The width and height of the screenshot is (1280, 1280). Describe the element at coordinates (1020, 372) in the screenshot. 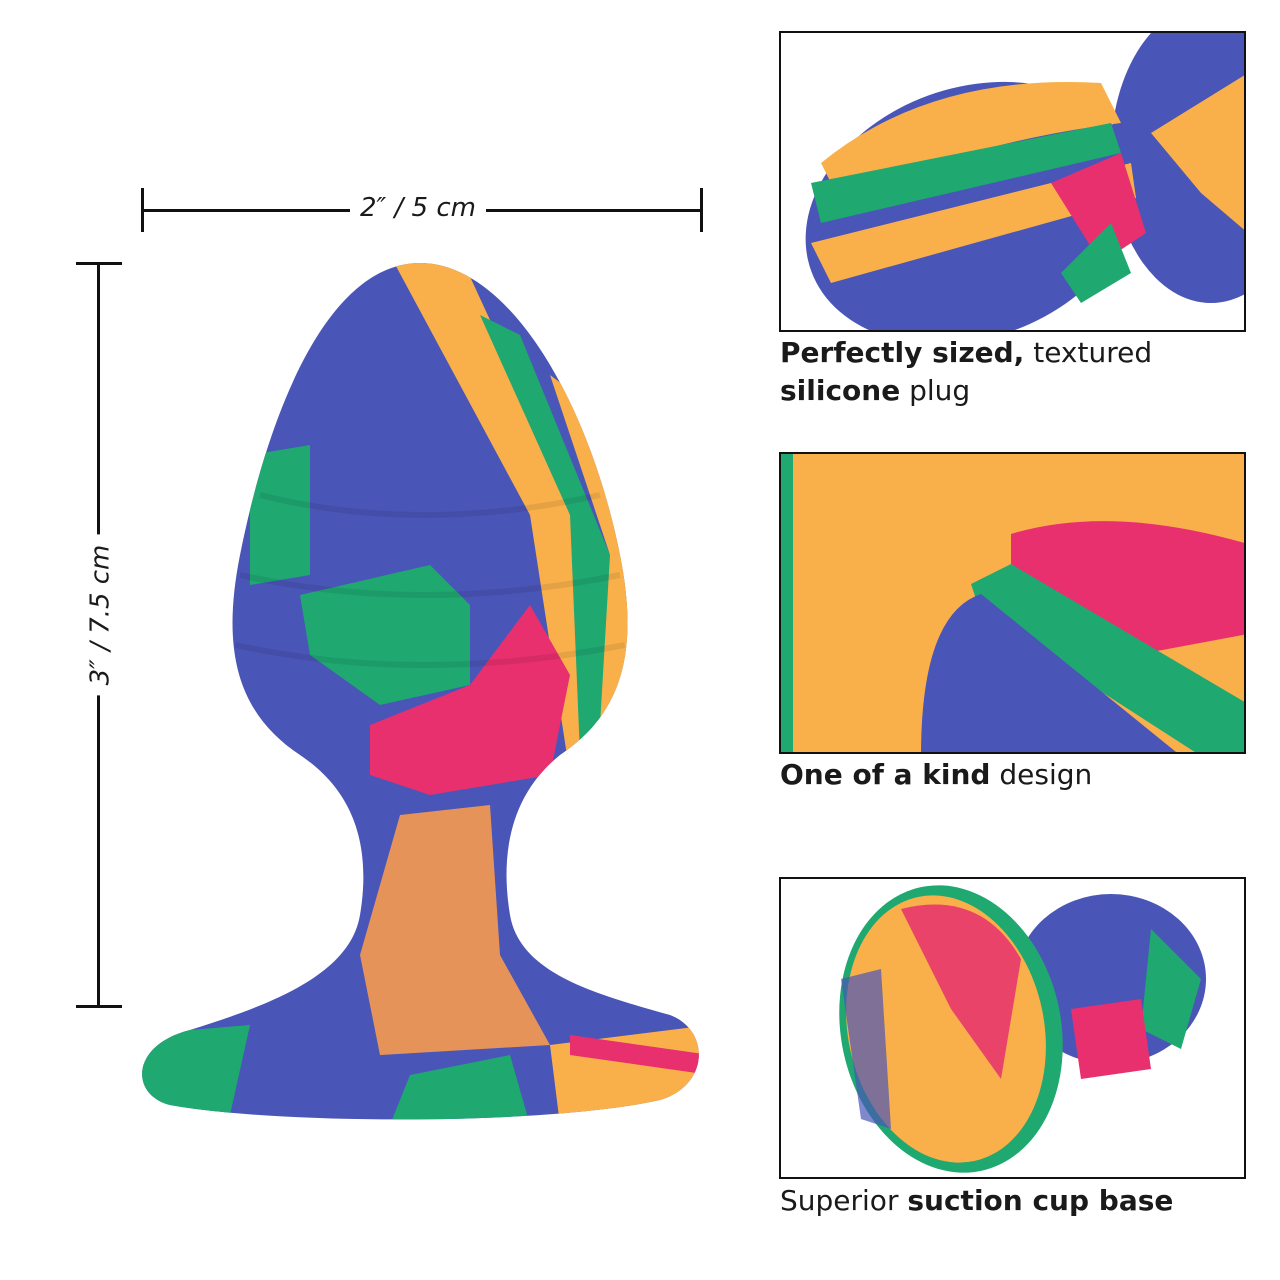

I see `caption-texture: Perfectly sized, textured silicone plug` at that location.